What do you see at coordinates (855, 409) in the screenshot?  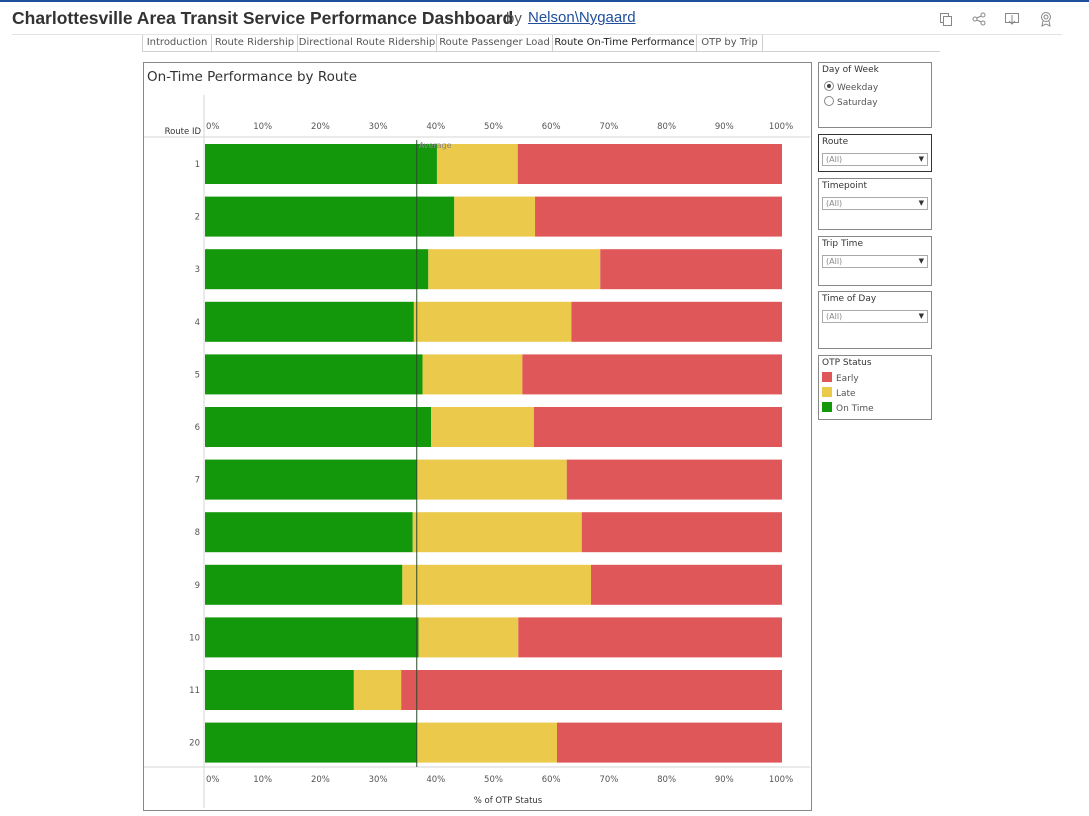 I see `legend-label-on-time: On Time` at bounding box center [855, 409].